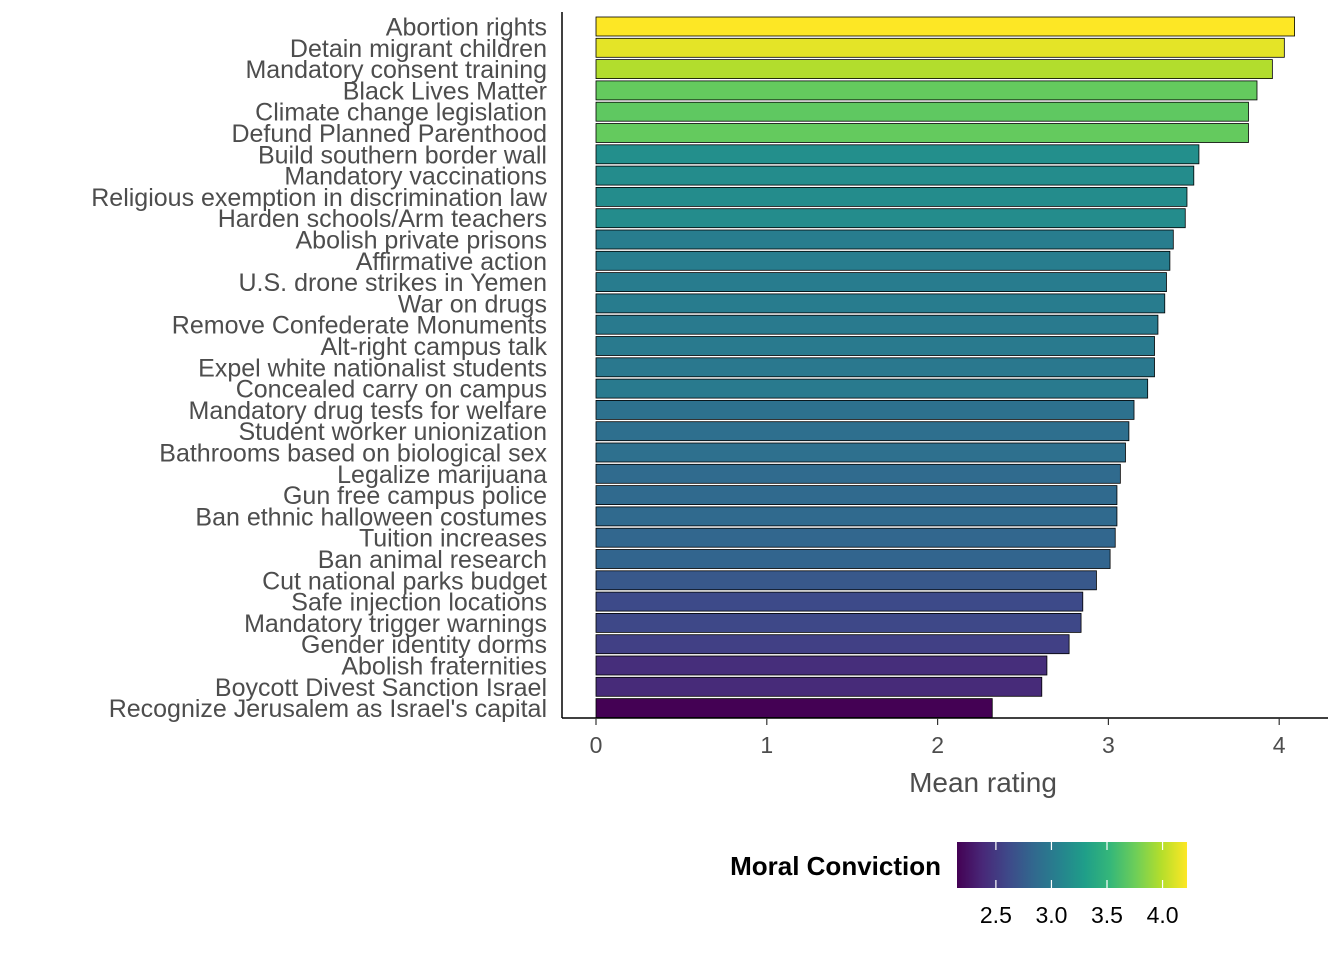 The image size is (1344, 960). Describe the element at coordinates (1279, 745) in the screenshot. I see `x-tick-label: 4` at that location.